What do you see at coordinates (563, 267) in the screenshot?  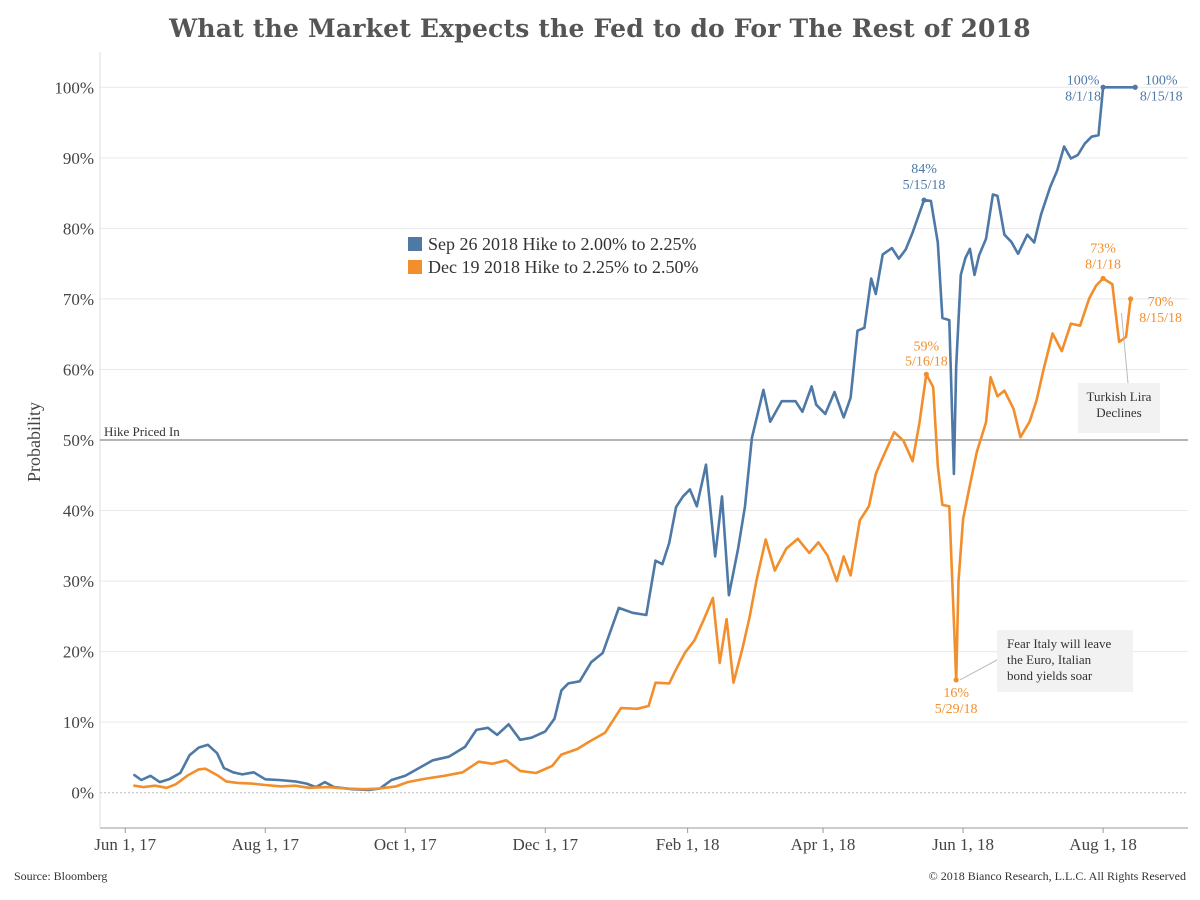 I see `legend-label-series-2: Dec 19 2018 Hike to 2.25% to 2.50%` at bounding box center [563, 267].